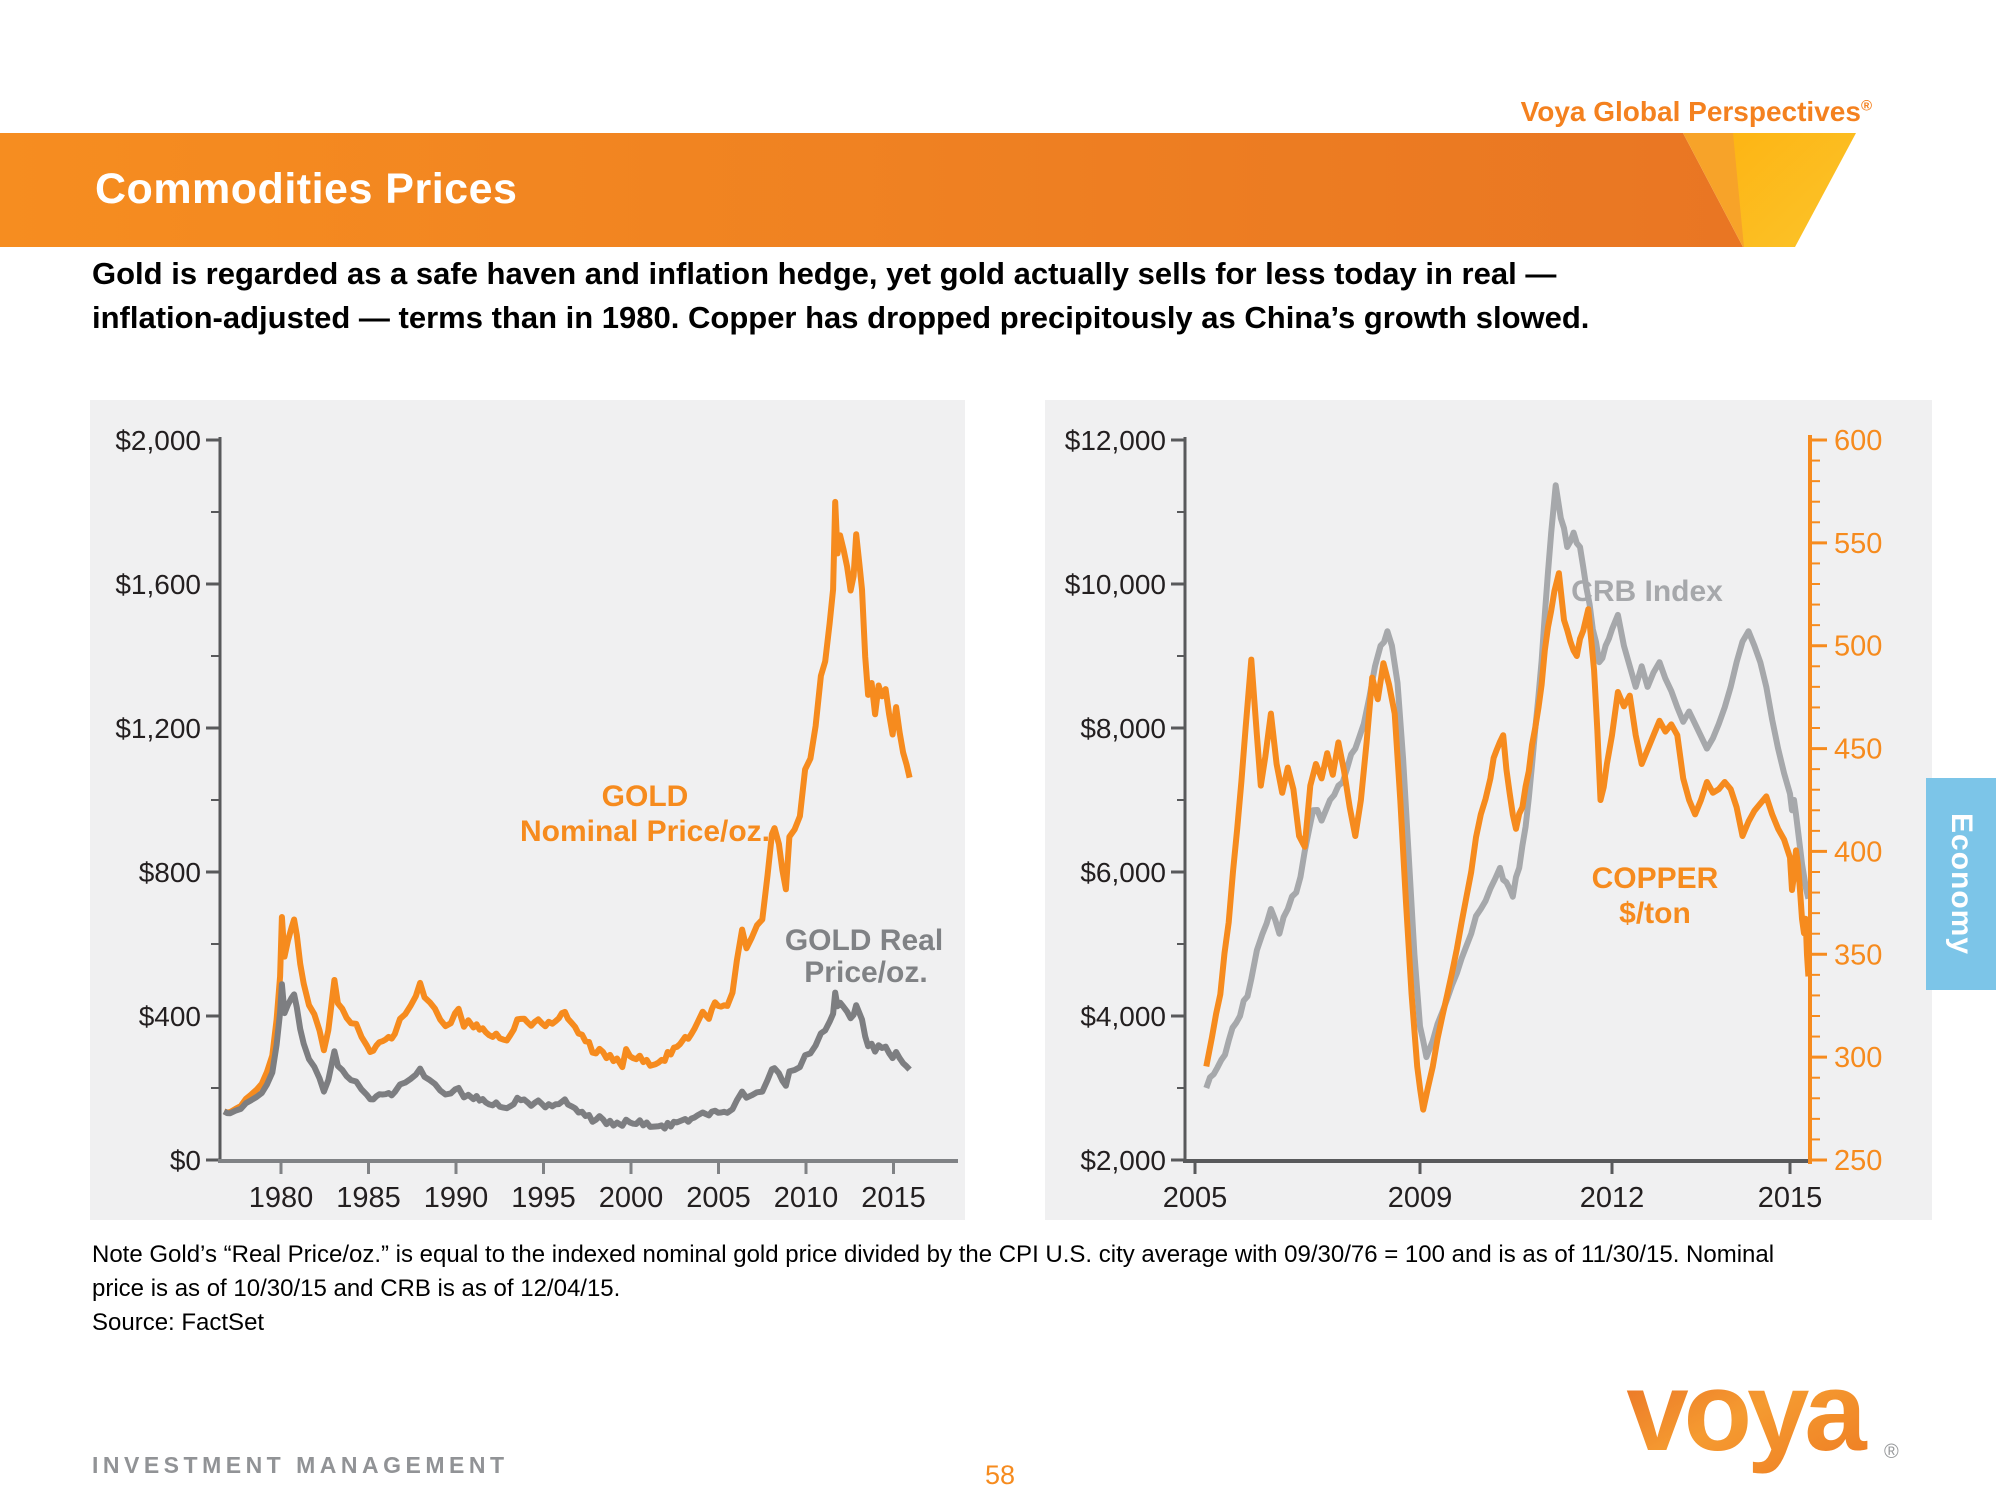  What do you see at coordinates (864, 940) in the screenshot?
I see `gold-series-label: GOLD Real` at bounding box center [864, 940].